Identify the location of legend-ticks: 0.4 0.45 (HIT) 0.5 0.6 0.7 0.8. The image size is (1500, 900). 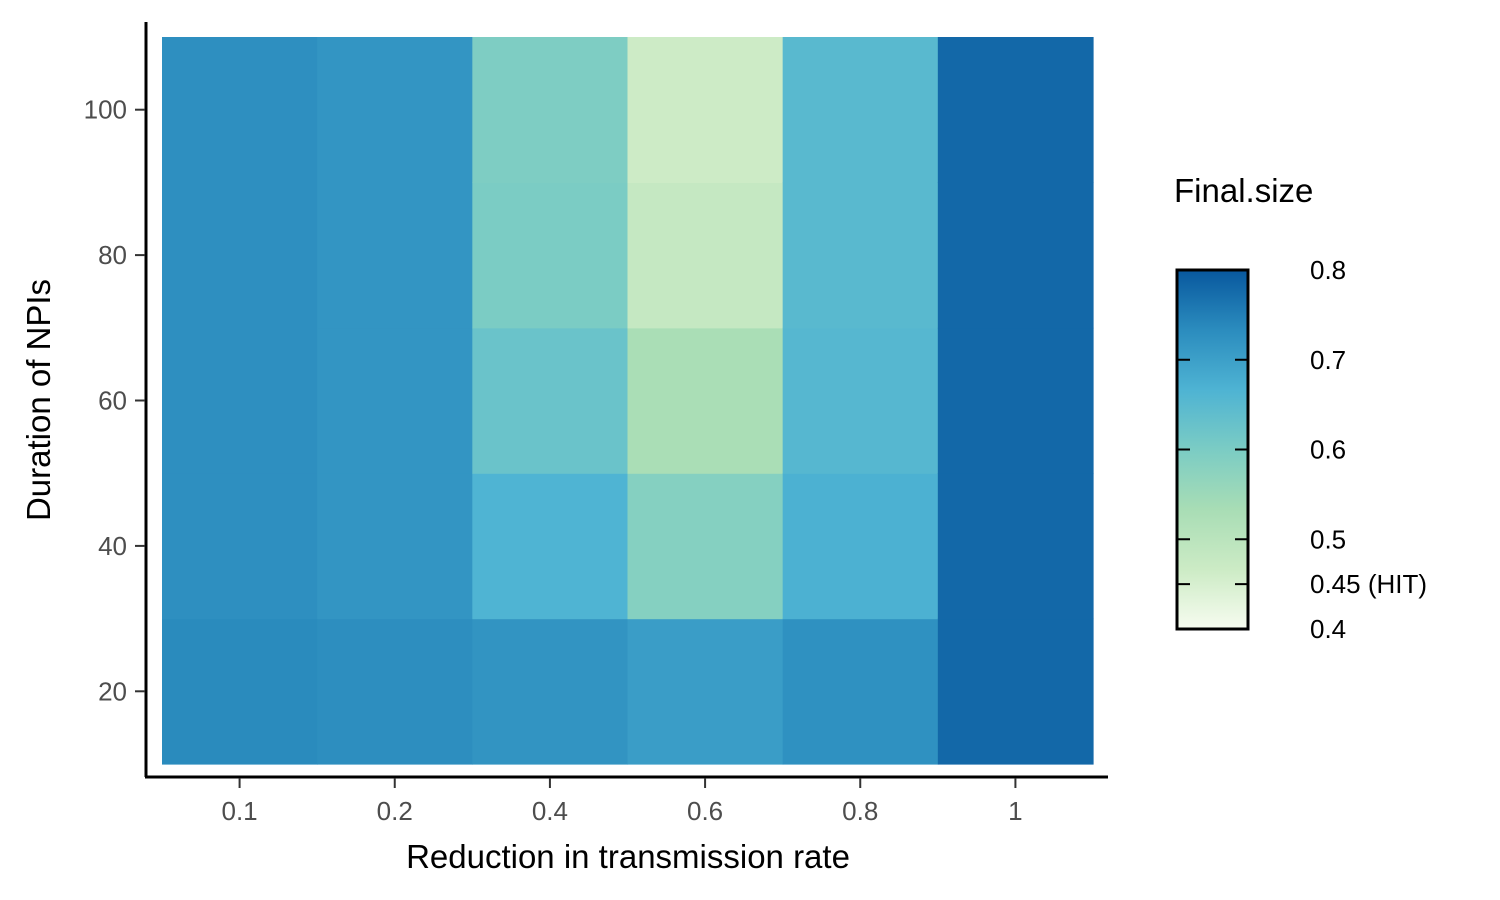
(1302, 449).